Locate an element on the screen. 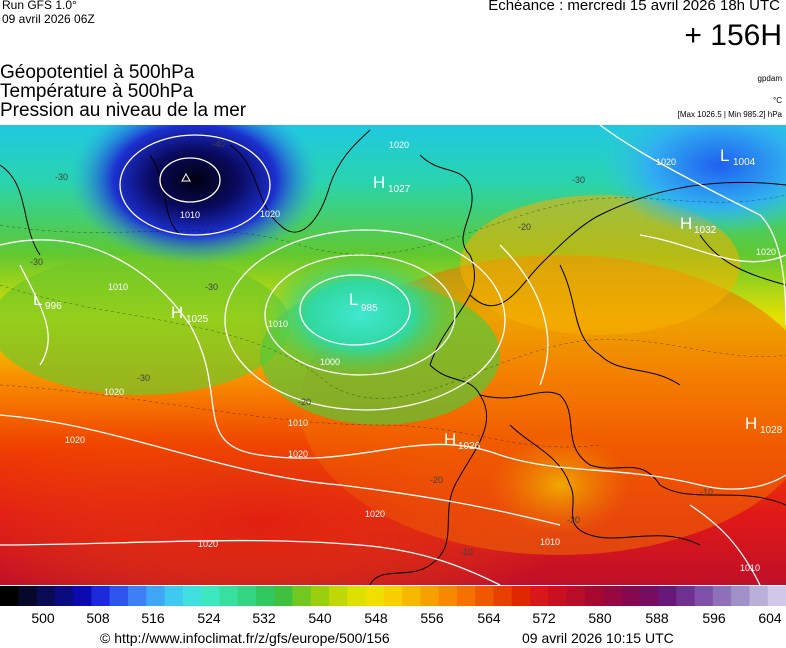  scale-tick: 532 is located at coordinates (264, 618).